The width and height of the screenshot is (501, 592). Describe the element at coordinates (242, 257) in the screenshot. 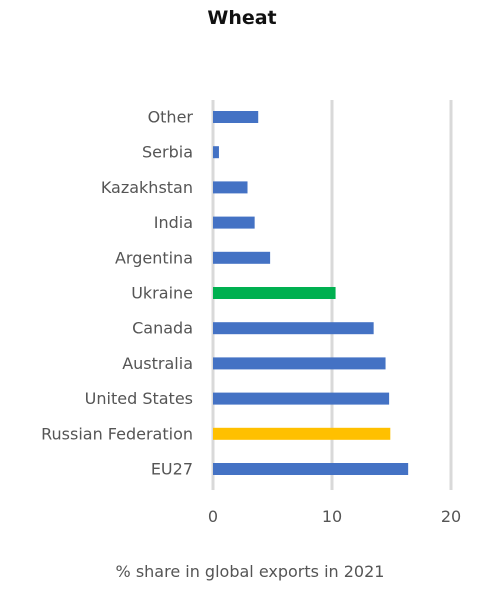

I see `bar-argentina` at that location.